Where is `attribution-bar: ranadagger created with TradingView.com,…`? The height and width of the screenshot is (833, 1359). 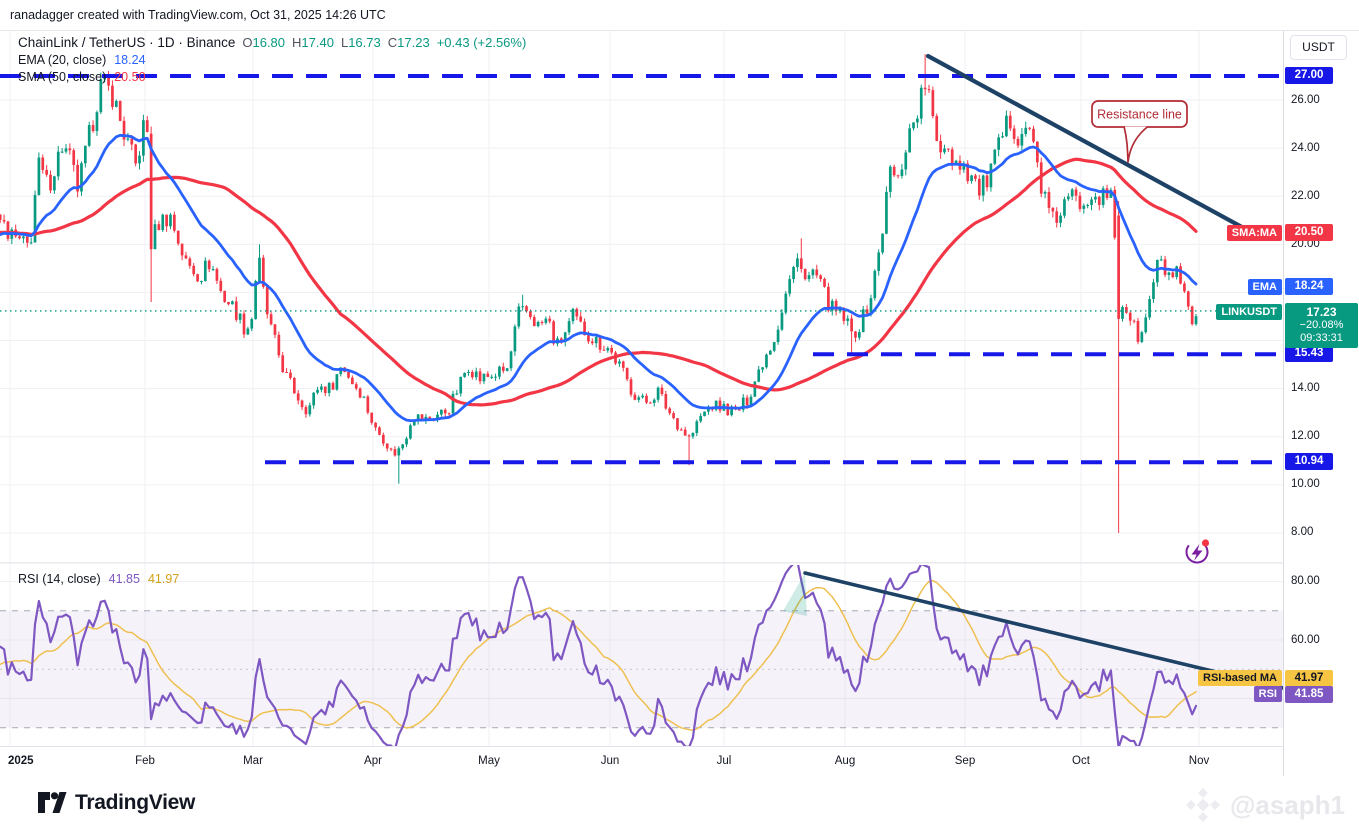 attribution-bar: ranadagger created with TradingView.com,… is located at coordinates (679, 15).